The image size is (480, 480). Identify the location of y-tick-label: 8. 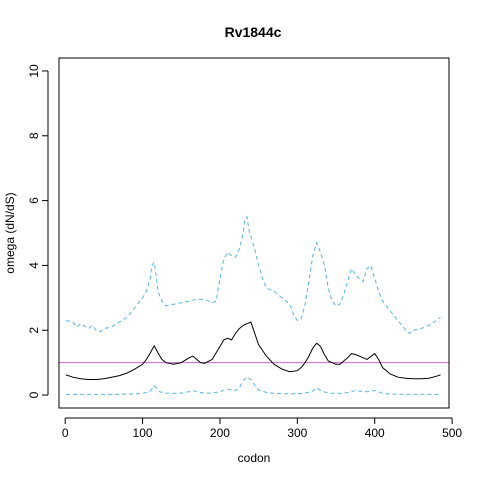
(34, 135).